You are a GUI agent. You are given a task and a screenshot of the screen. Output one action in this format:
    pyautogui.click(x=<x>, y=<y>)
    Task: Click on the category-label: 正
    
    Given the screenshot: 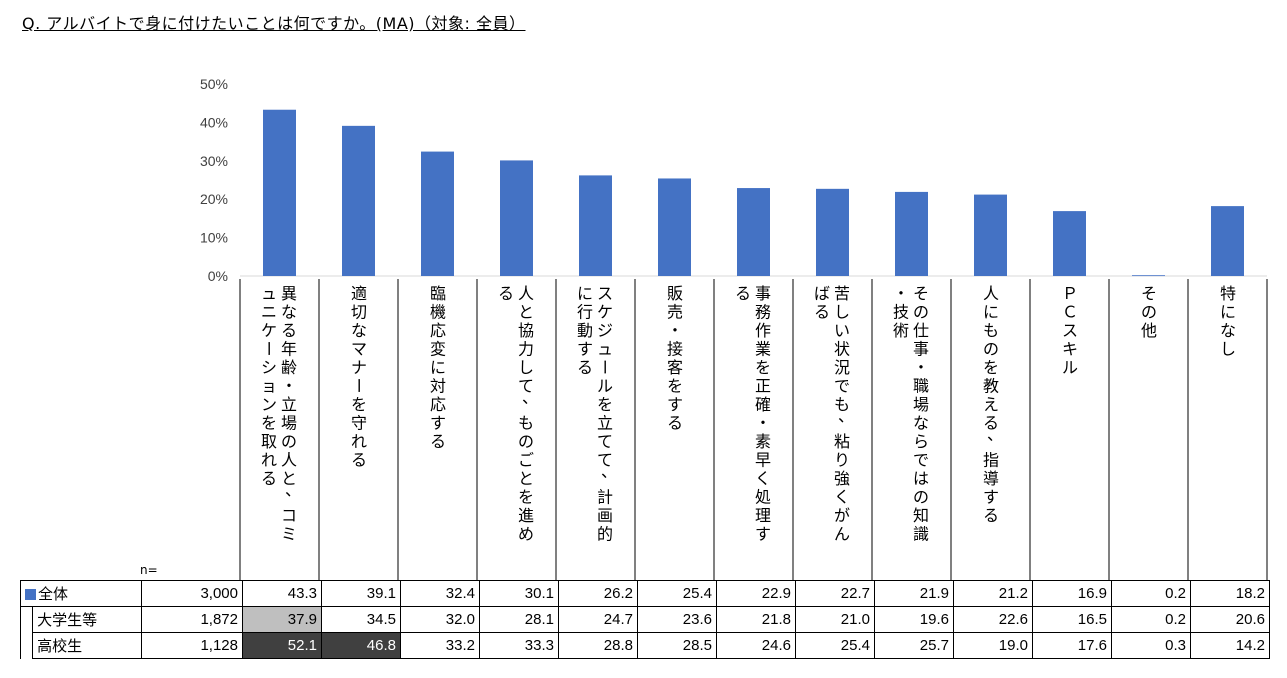 What is the action you would take?
    pyautogui.click(x=763, y=386)
    